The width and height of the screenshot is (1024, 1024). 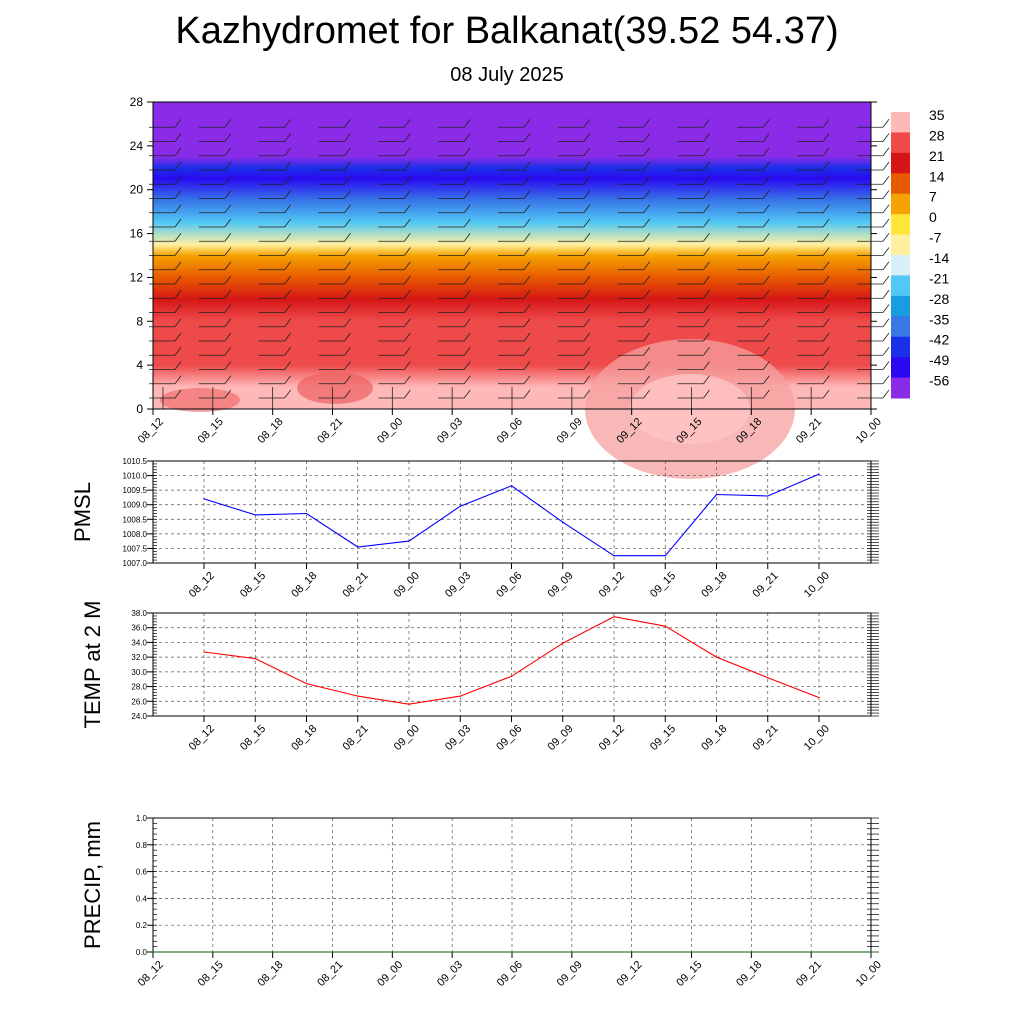 What do you see at coordinates (937, 176) in the screenshot?
I see `colorbar-label: 14` at bounding box center [937, 176].